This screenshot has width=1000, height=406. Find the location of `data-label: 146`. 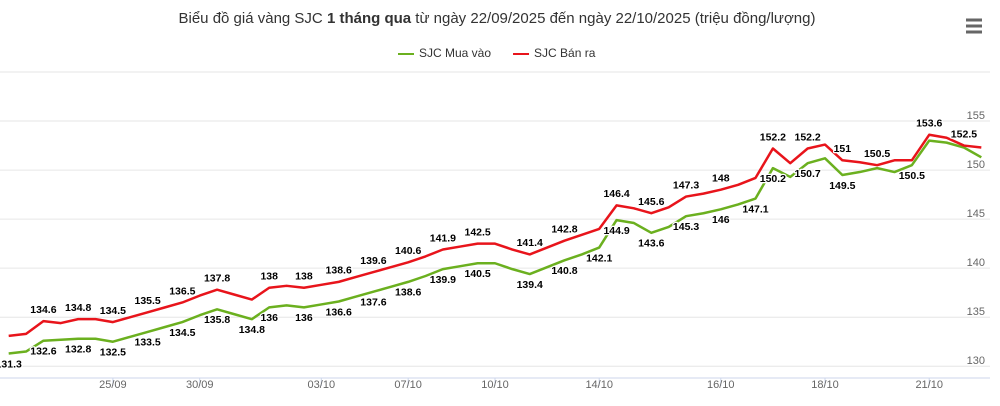

data-label: 146 is located at coordinates (721, 220).